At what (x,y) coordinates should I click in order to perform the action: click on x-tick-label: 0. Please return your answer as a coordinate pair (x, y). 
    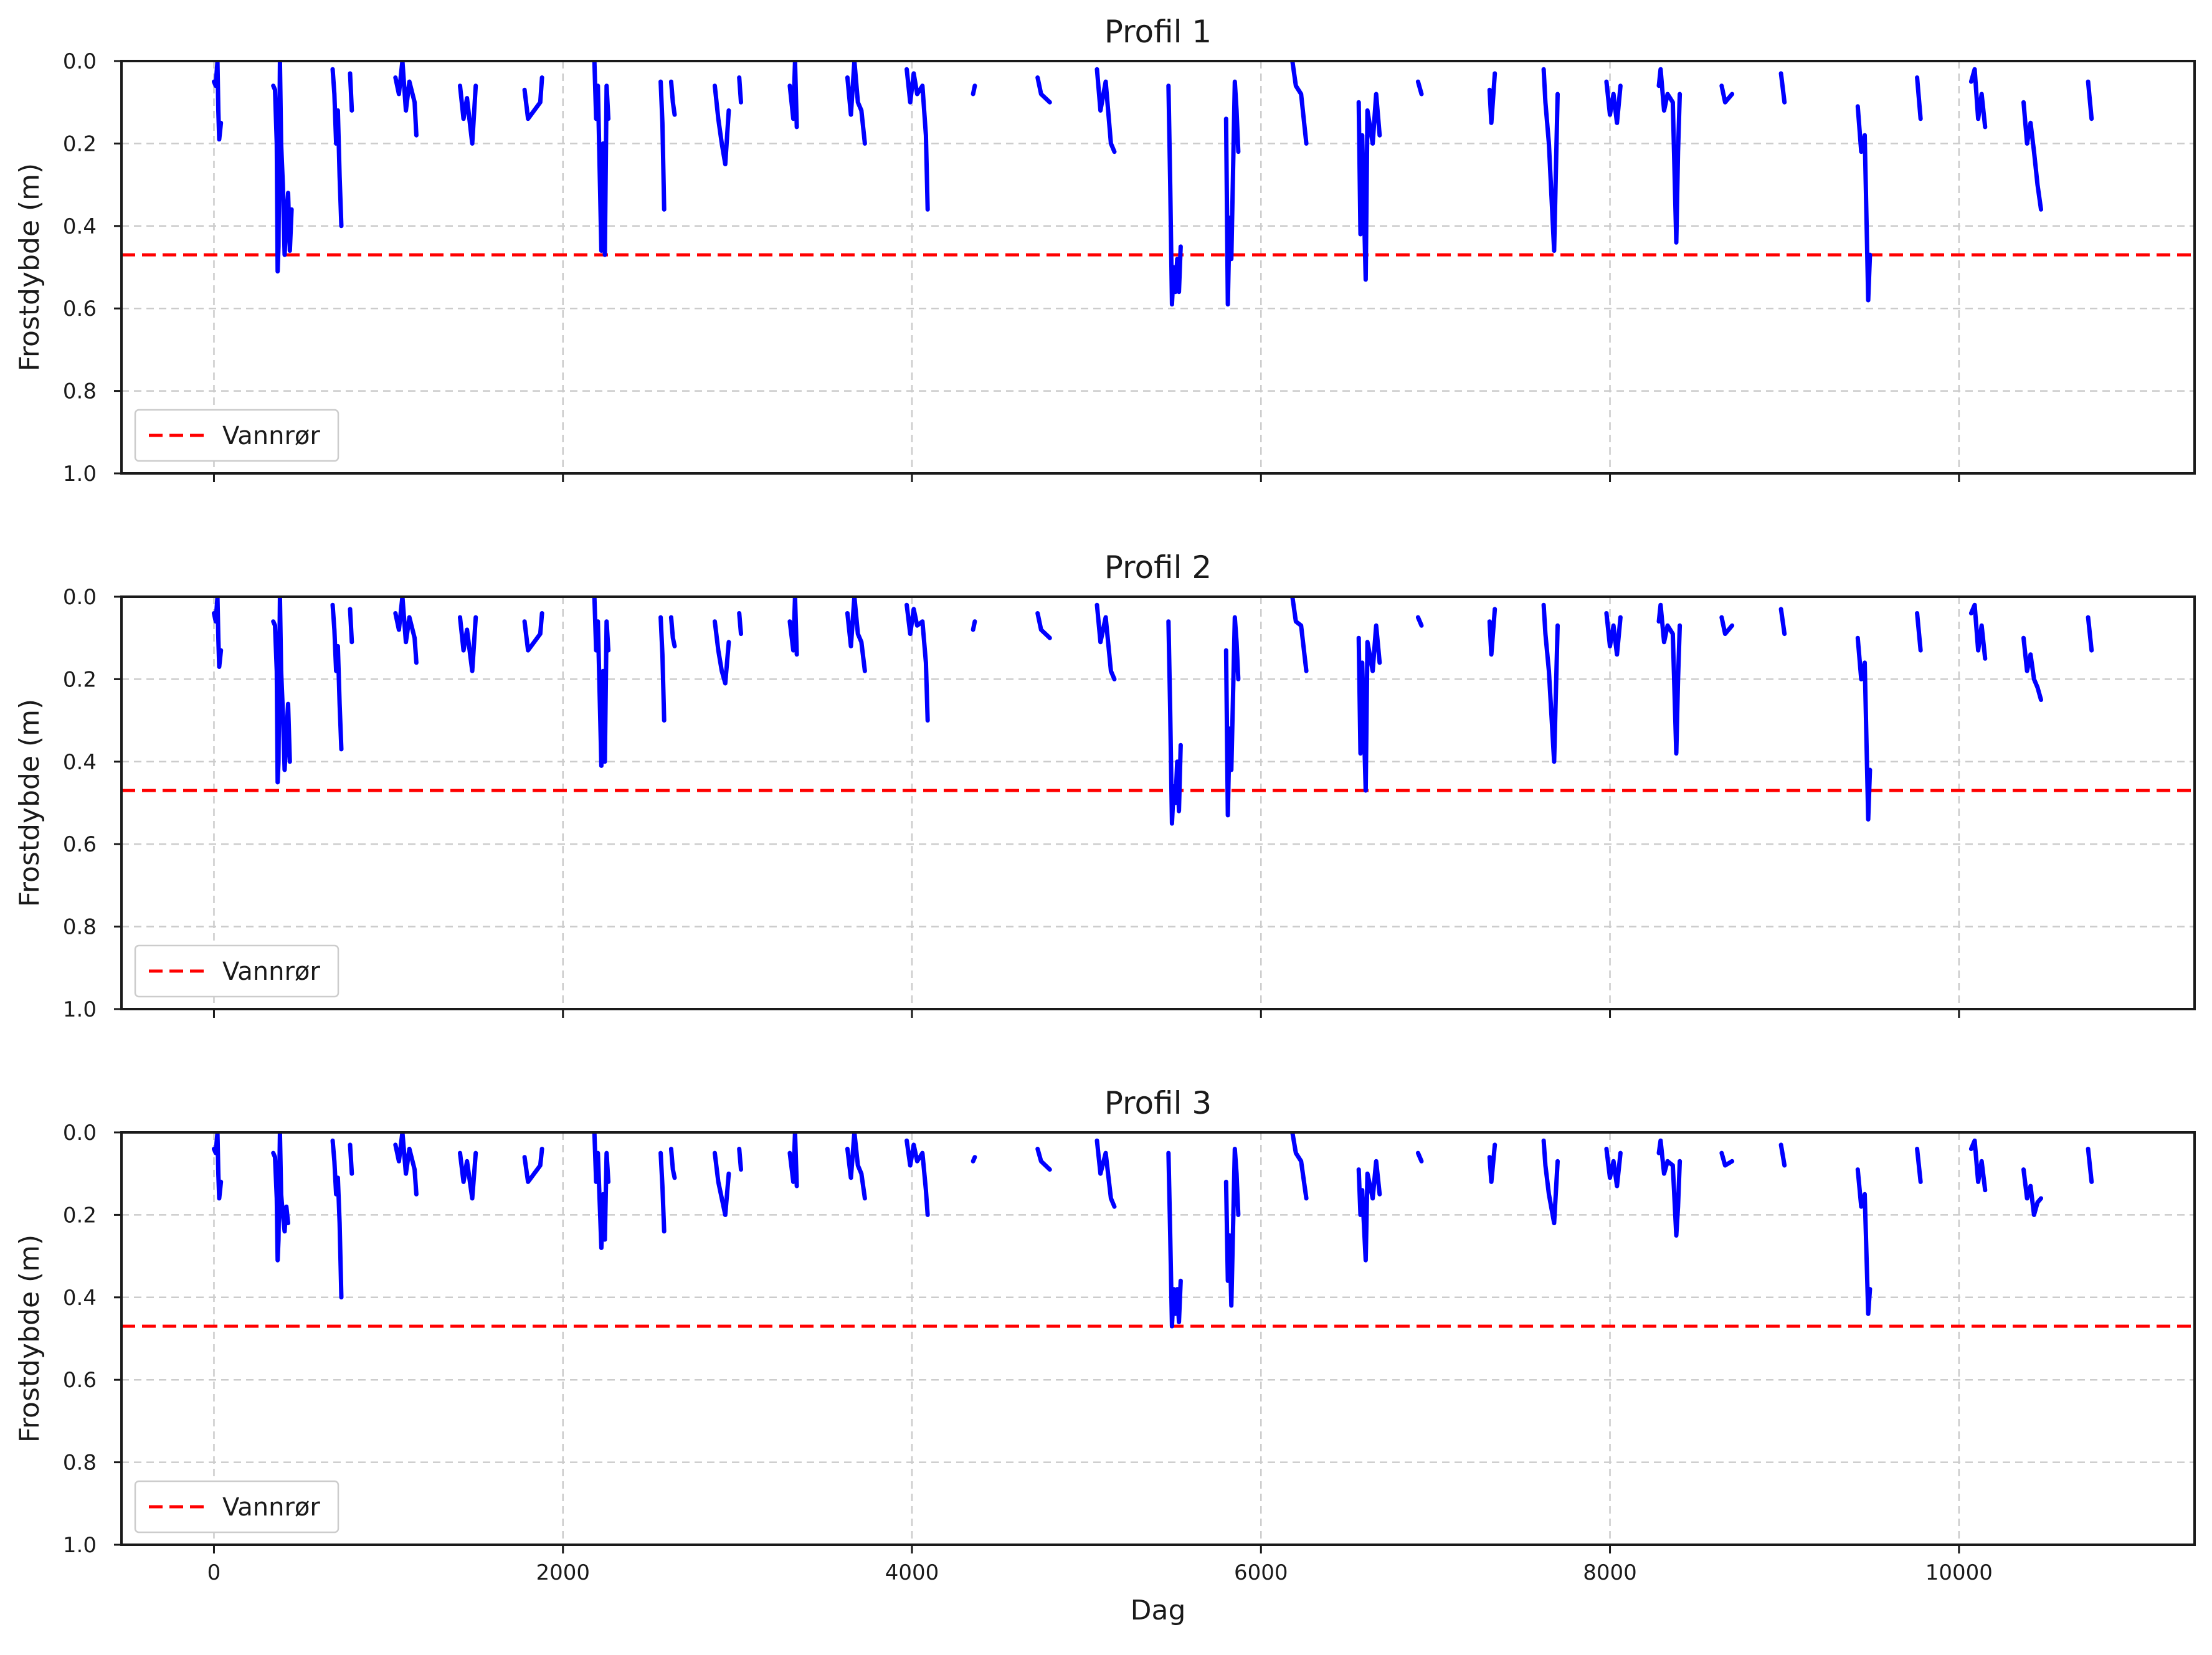
    Looking at the image, I should click on (214, 1572).